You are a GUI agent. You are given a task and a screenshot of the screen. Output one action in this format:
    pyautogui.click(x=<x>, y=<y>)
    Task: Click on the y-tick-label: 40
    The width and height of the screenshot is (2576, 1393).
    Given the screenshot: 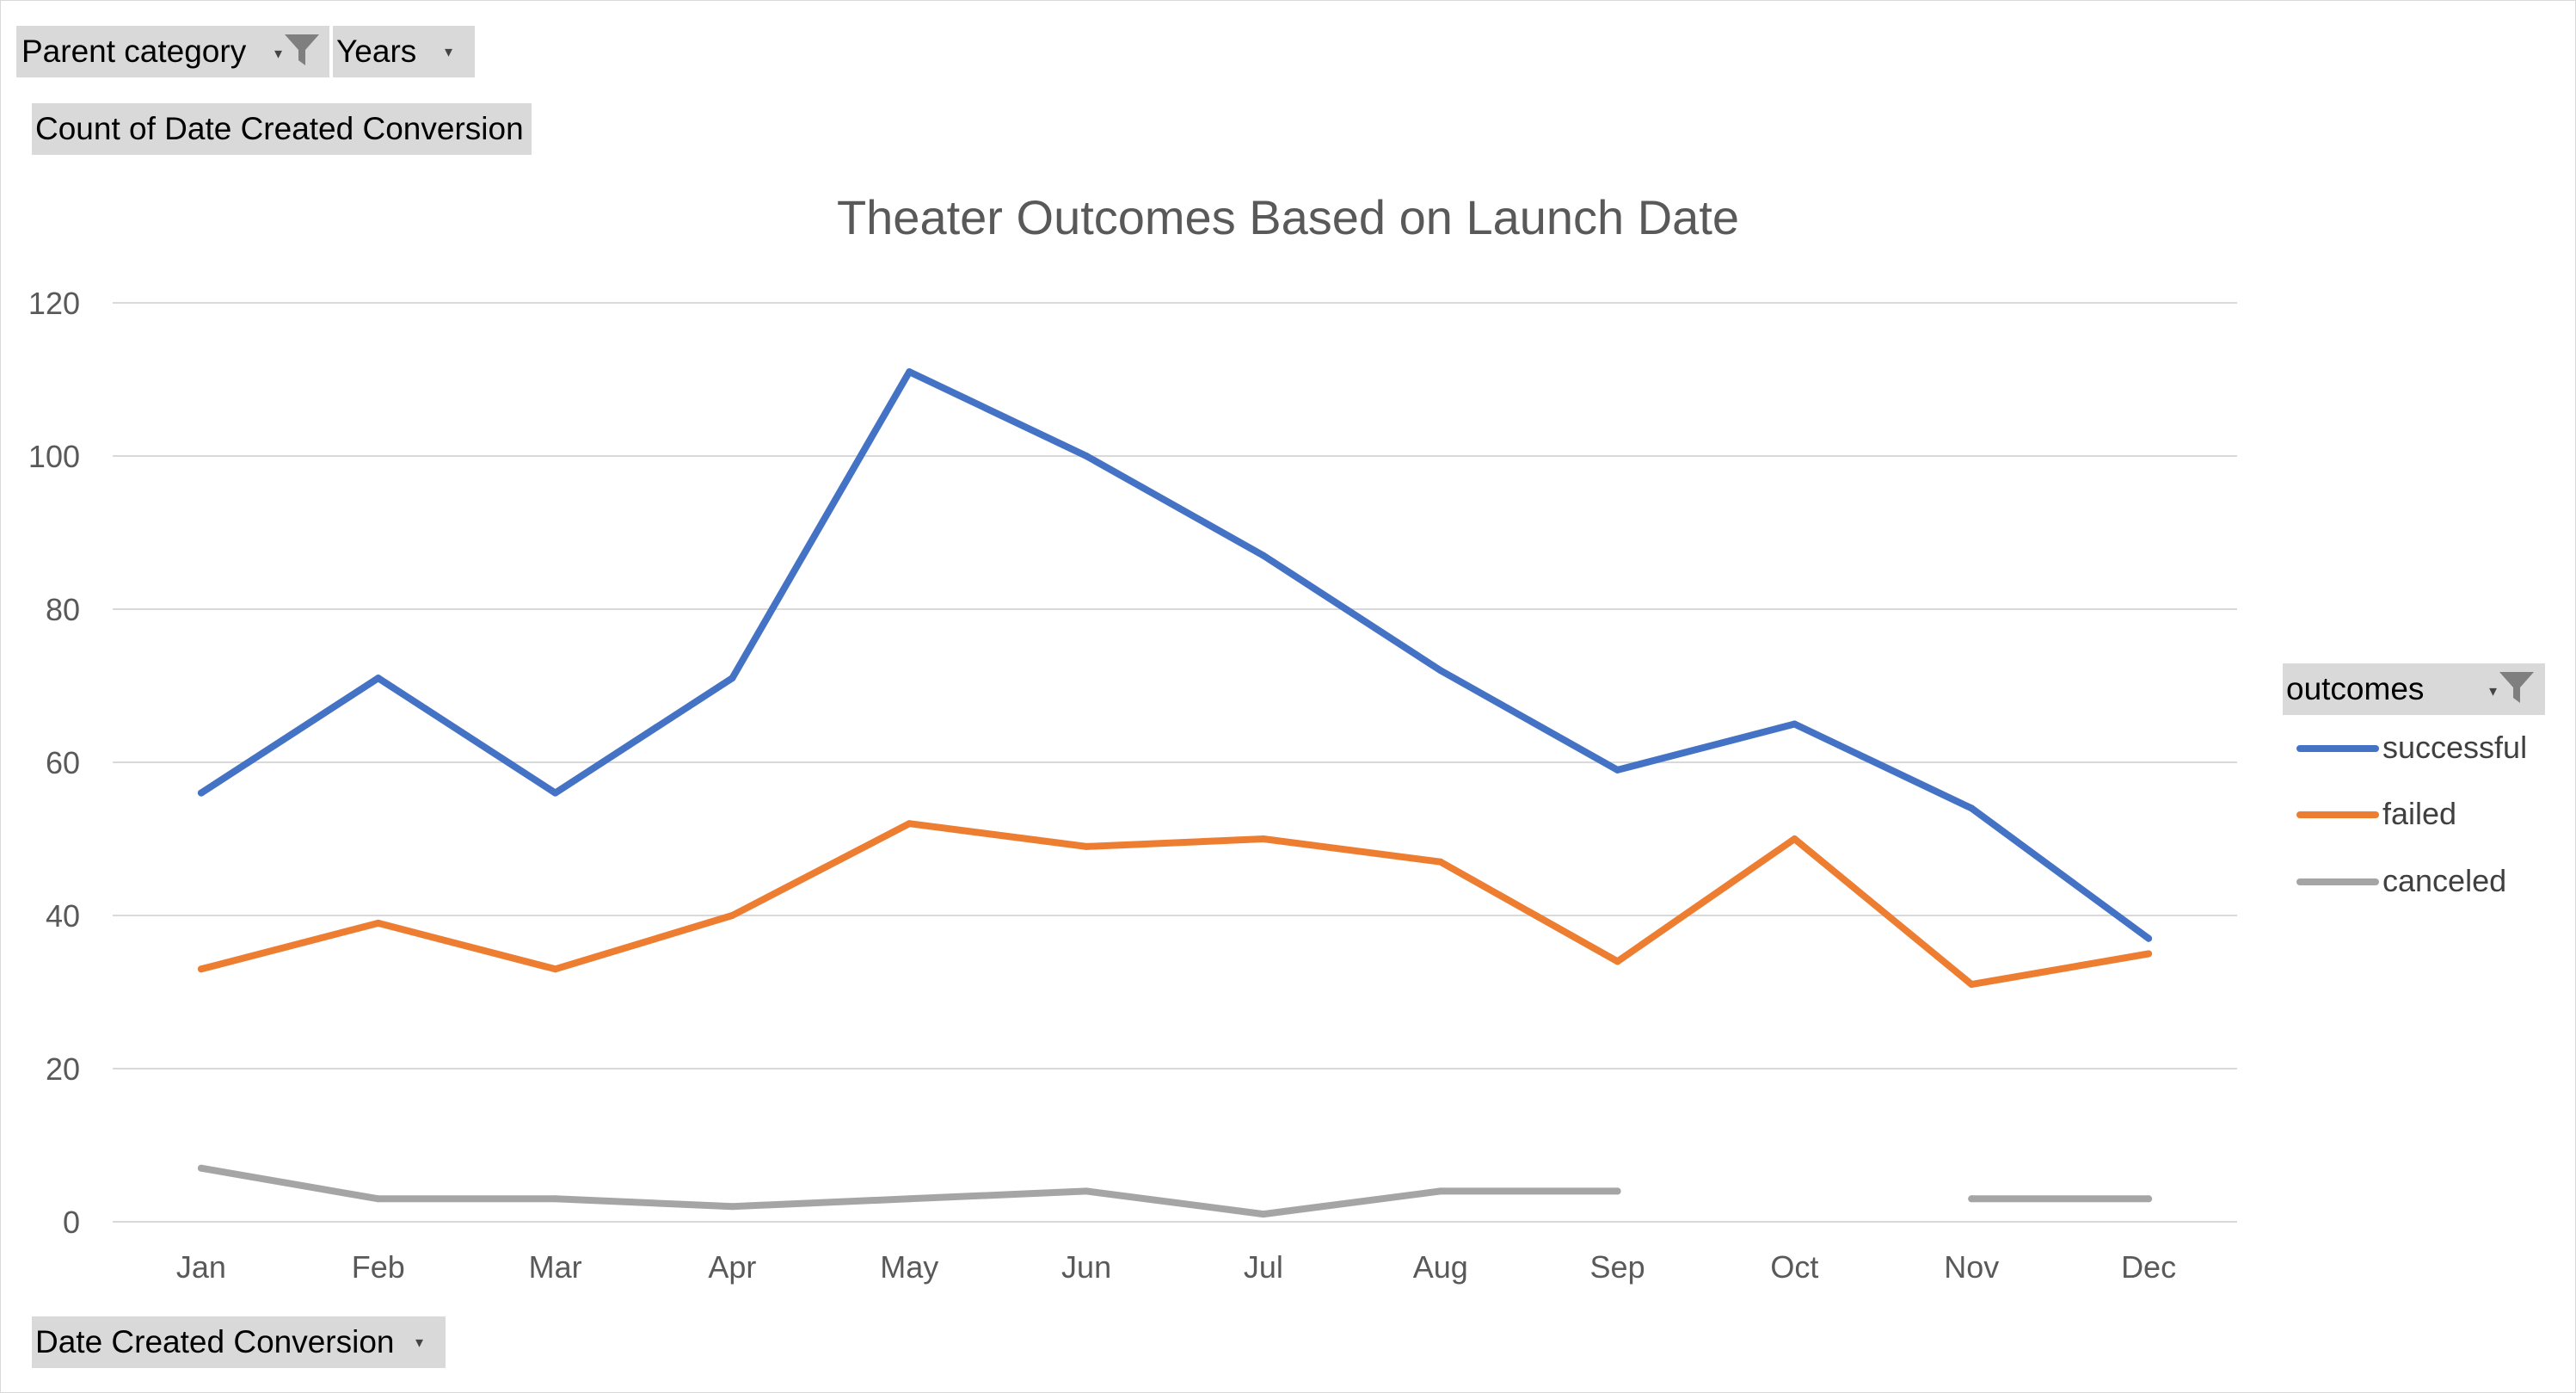 What is the action you would take?
    pyautogui.click(x=63, y=916)
    